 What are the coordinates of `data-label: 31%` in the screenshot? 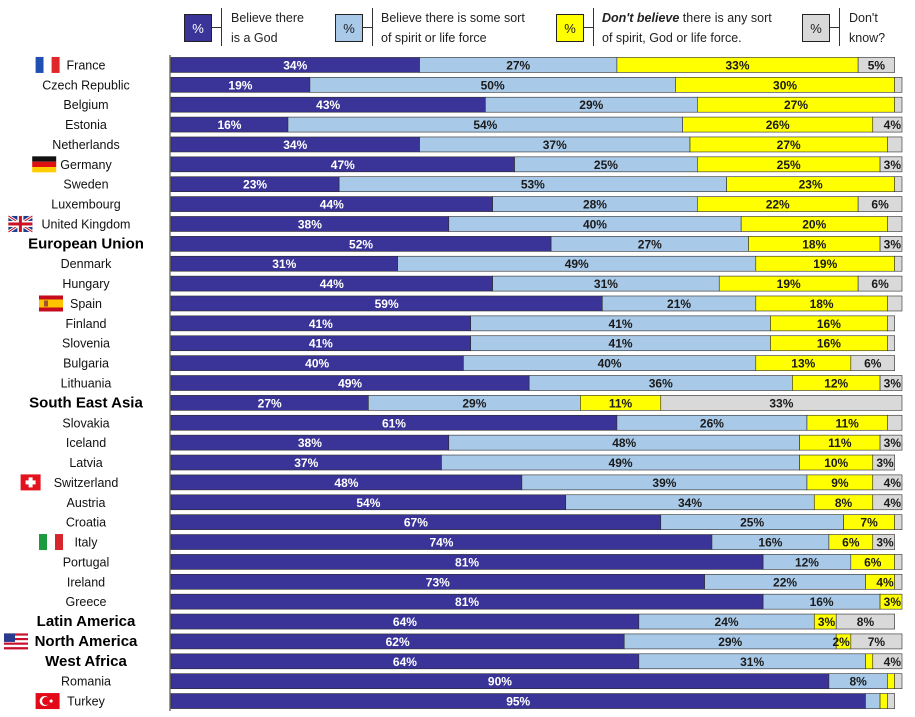 It's located at (284, 264).